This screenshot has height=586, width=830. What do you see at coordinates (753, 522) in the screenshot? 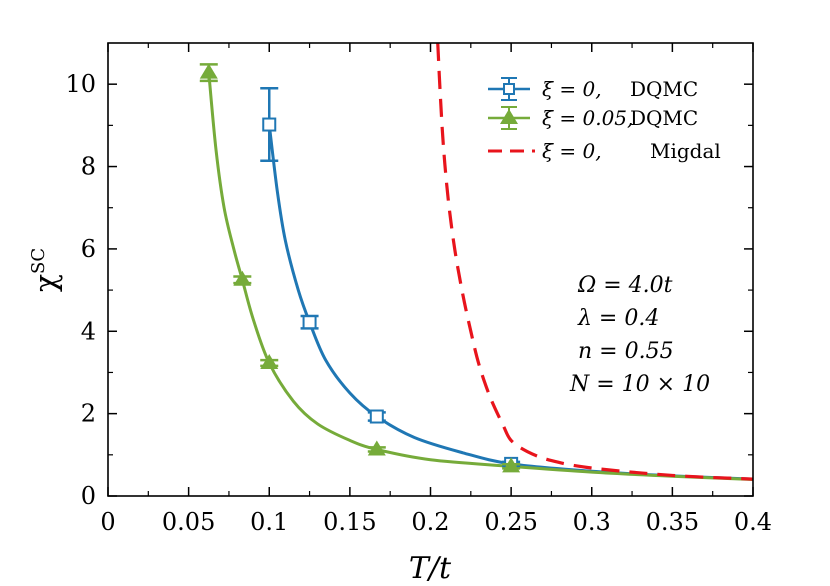
I see `x-tick-label: 0.4` at bounding box center [753, 522].